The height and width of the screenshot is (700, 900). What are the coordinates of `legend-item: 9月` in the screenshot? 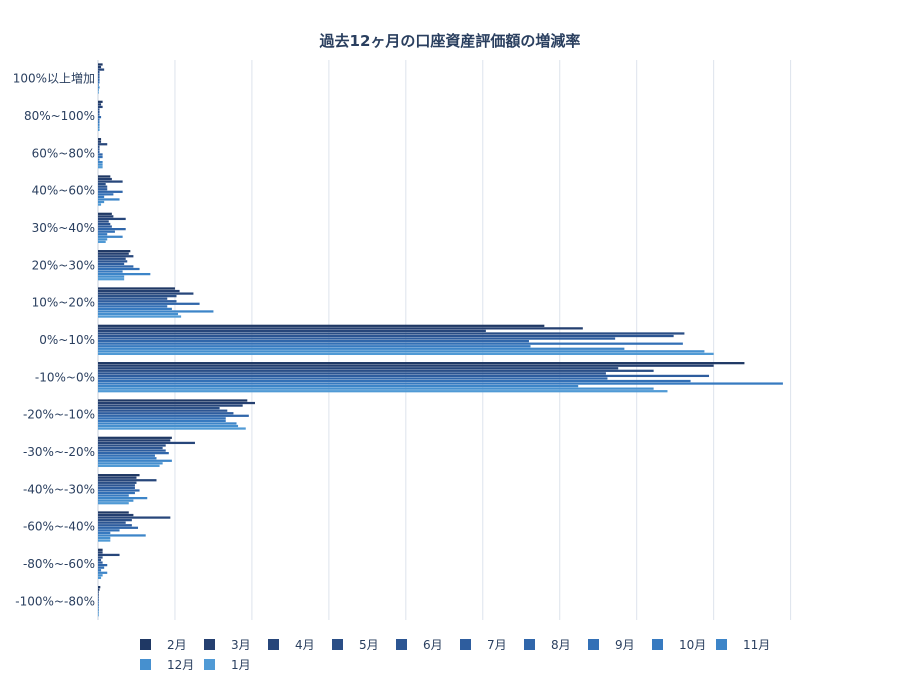 It's located at (620, 644).